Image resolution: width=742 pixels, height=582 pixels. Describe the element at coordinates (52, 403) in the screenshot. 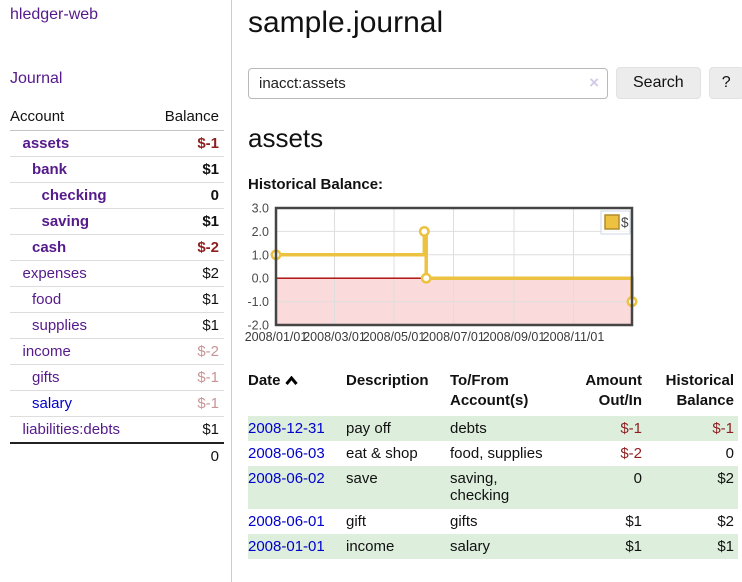

I see `sidebar-account-link: salary` at that location.